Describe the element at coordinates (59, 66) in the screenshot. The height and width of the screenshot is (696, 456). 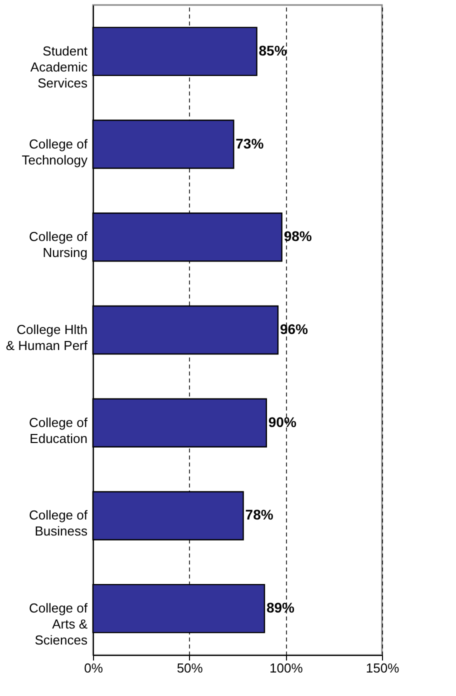
I see `y-tick-label: Student Academic Services` at that location.